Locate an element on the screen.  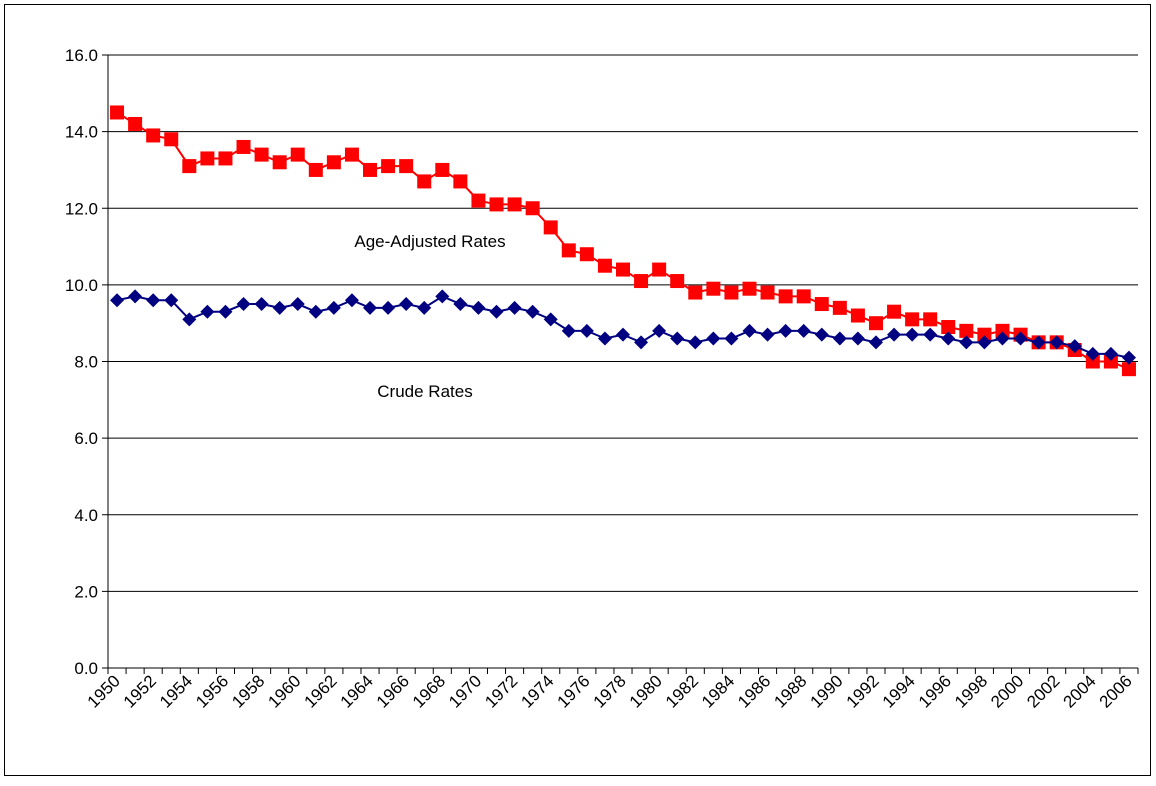
series-label: Crude Rates is located at coordinates (424, 391).